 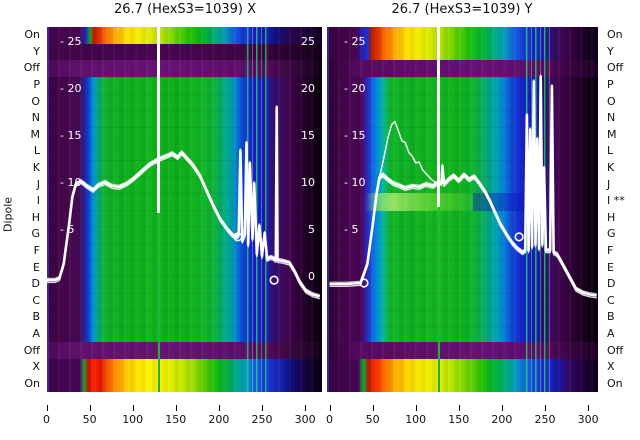 What do you see at coordinates (462, 43) in the screenshot?
I see `heatmap-top-stripe` at bounding box center [462, 43].